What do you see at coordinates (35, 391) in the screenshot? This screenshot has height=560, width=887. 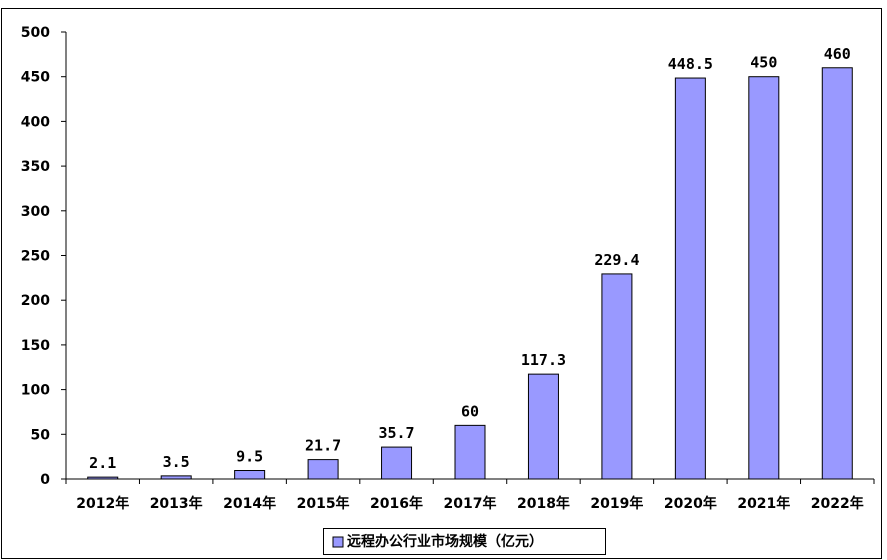 I see `y-tick-label: 100` at bounding box center [35, 391].